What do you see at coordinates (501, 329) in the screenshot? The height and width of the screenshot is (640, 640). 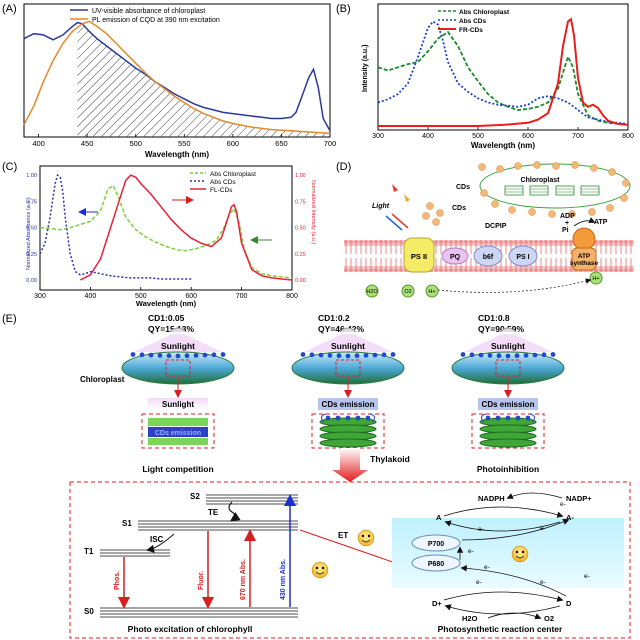 I see `case-qy: QY=90.59%` at bounding box center [501, 329].